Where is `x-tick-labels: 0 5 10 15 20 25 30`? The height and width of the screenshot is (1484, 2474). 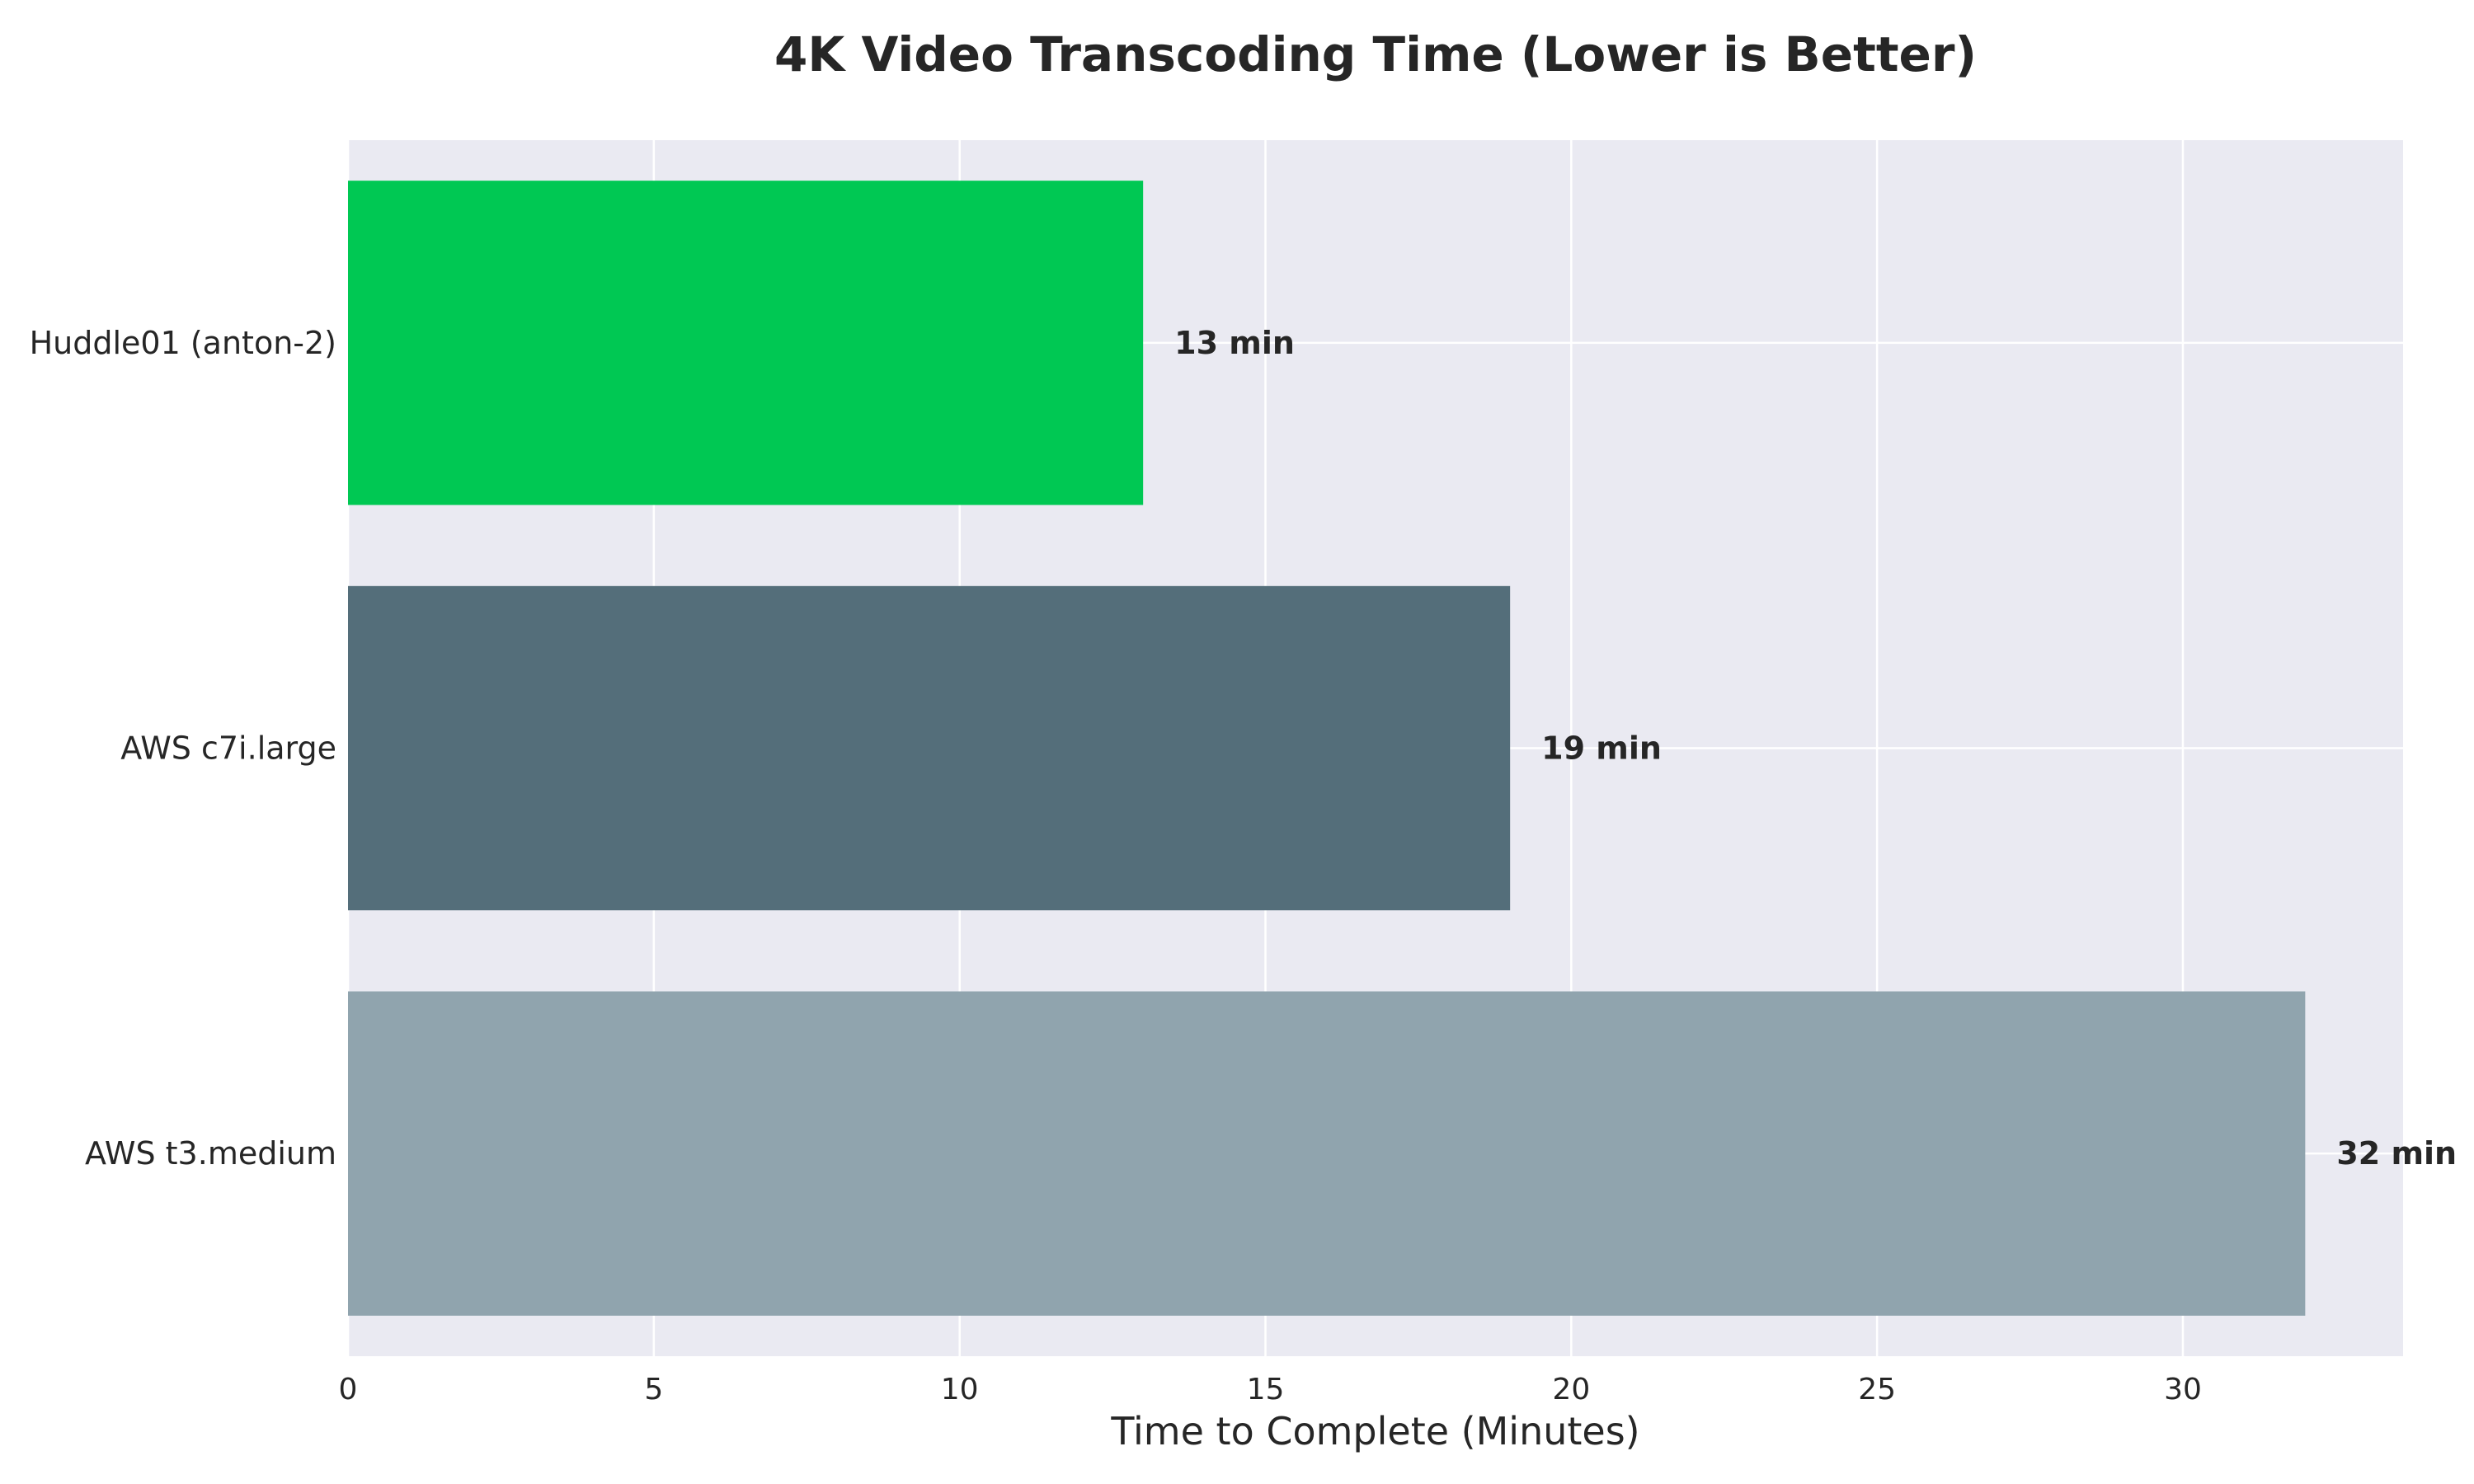
x-tick-labels: 0 5 10 15 20 25 30 is located at coordinates (1270, 1390).